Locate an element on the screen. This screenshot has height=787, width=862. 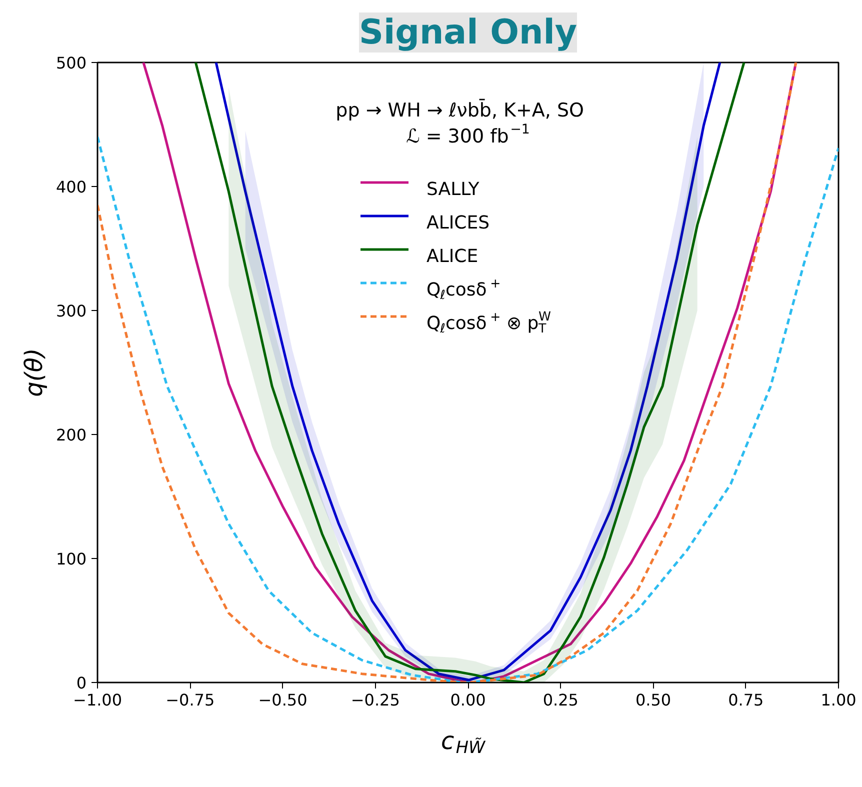
y-tick-label: 400 is located at coordinates (71, 187).